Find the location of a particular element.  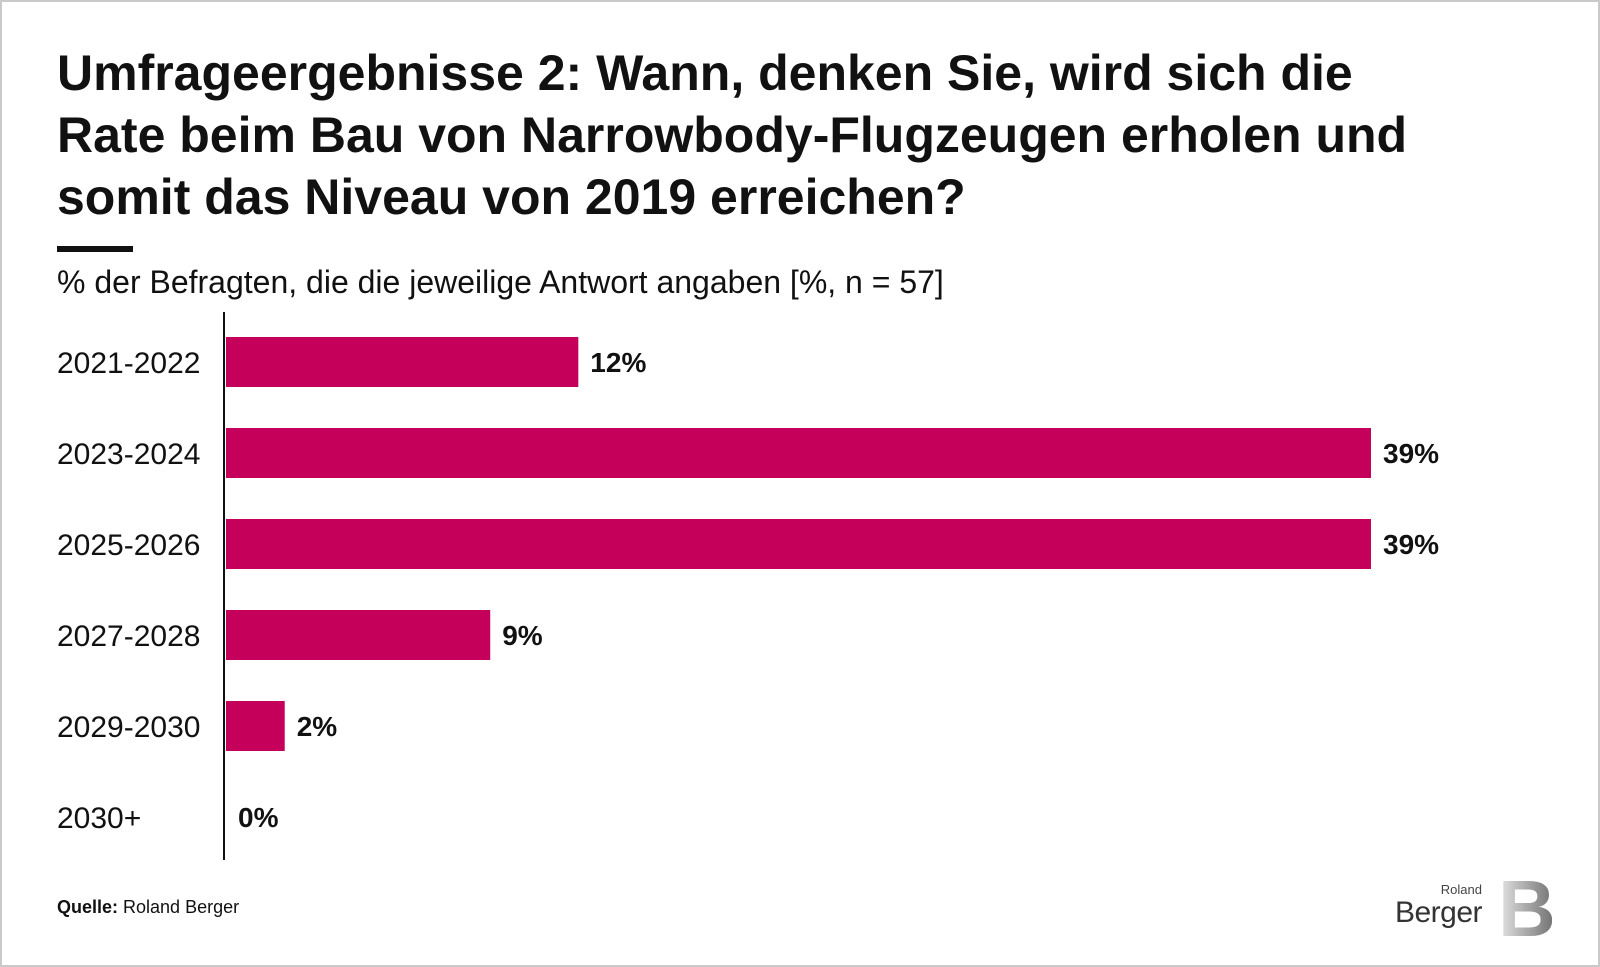

category-label: 2021-2022 is located at coordinates (128, 363).